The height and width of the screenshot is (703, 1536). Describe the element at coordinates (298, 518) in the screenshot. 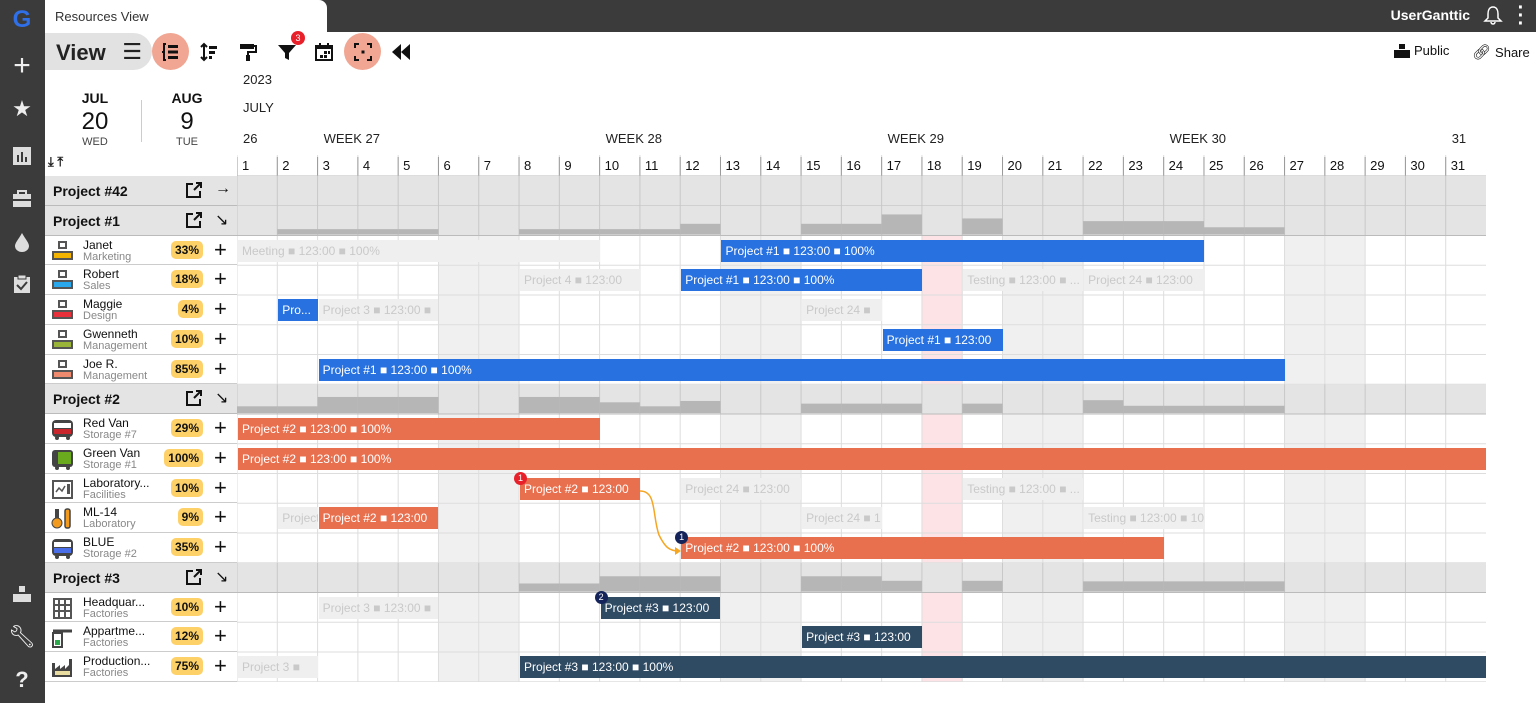

I see `other-booking-bar: Project` at that location.